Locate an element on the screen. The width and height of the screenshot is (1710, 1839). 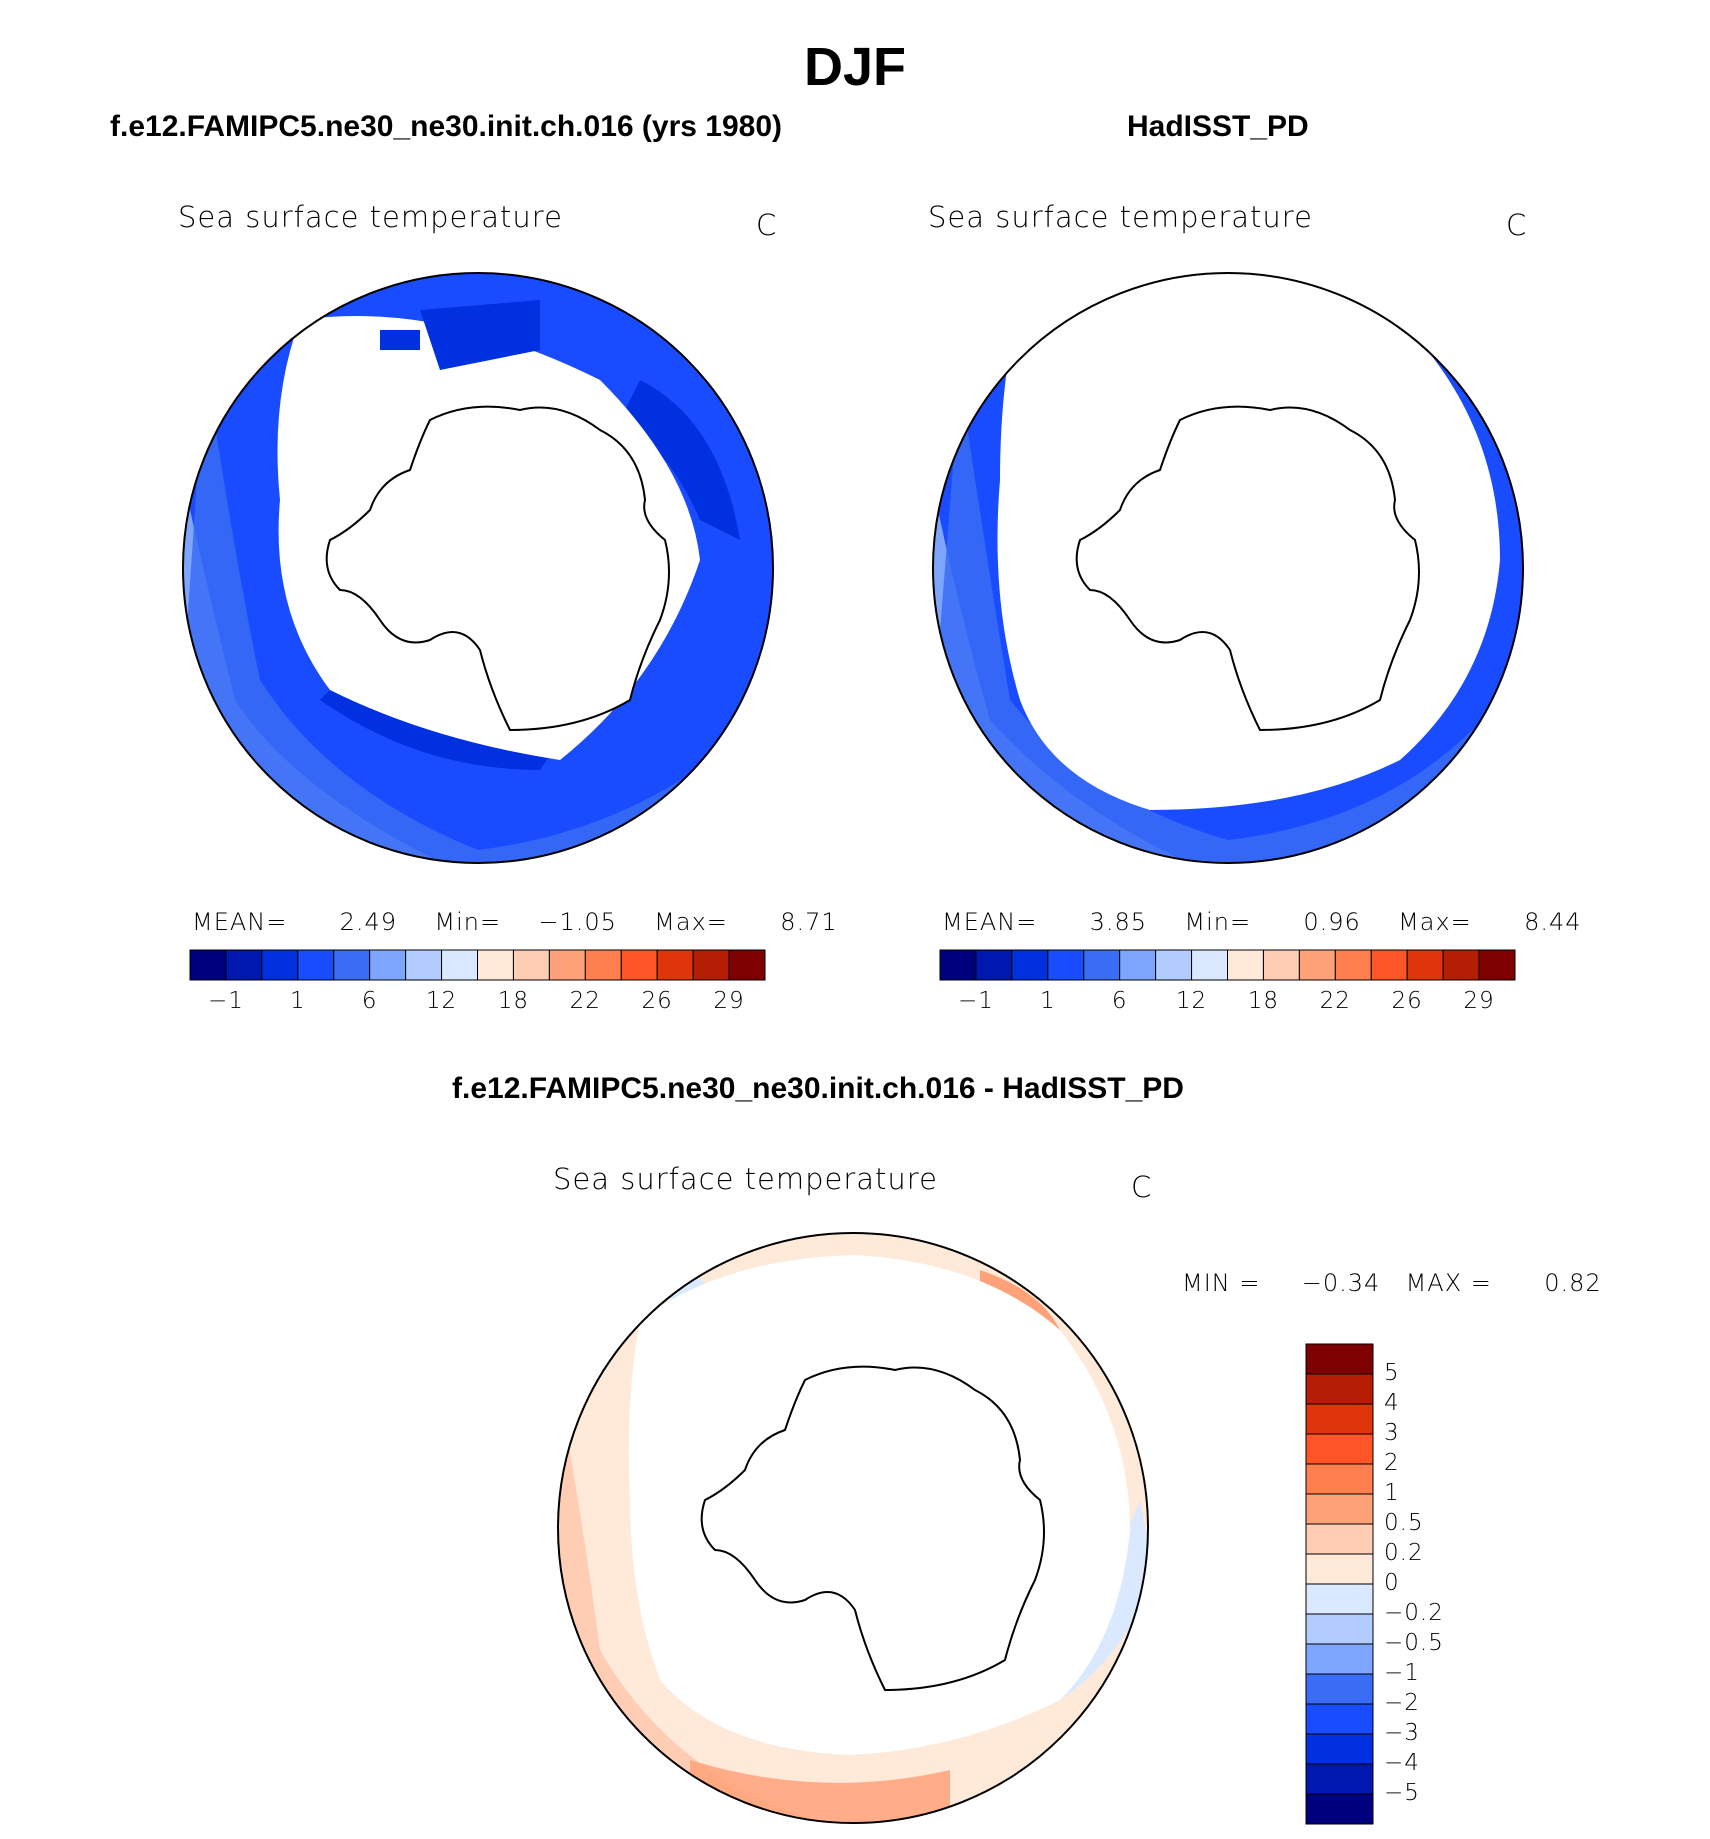
panel-2-min-label: Min= is located at coordinates (1218, 922).